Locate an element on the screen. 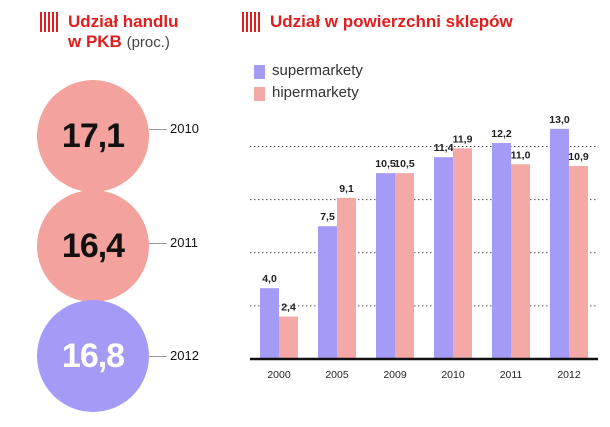 This screenshot has width=610, height=427. bar-supermarkety-2011 is located at coordinates (501, 251).